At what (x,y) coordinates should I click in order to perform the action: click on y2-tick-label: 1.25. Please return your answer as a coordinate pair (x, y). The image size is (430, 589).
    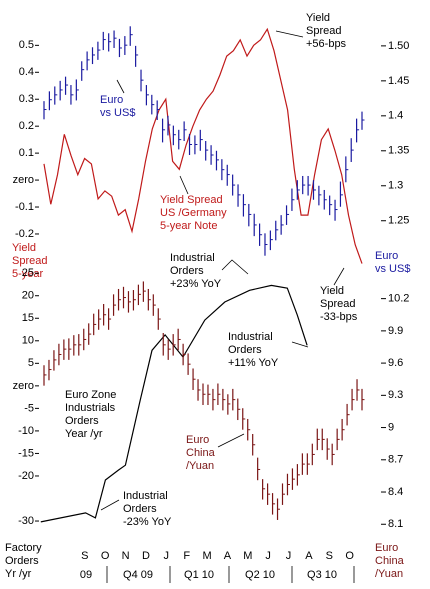
    Looking at the image, I should click on (398, 221).